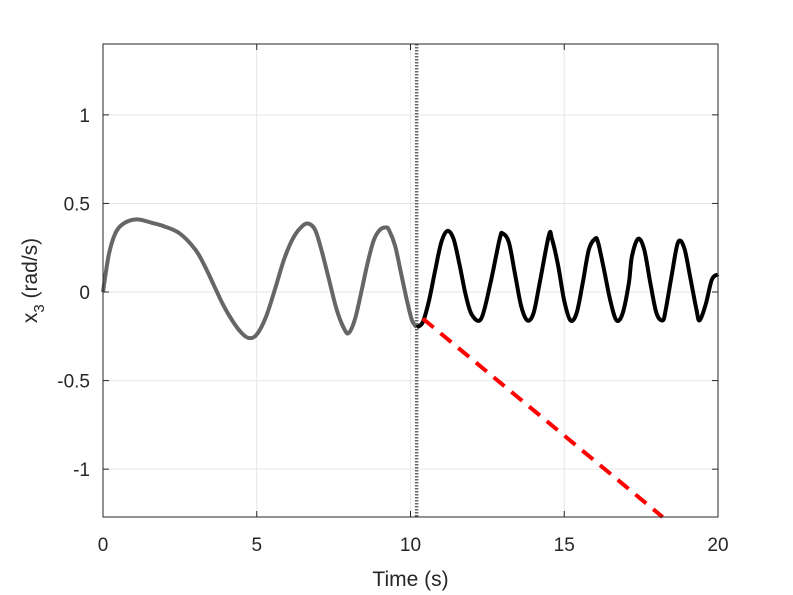  What do you see at coordinates (84, 293) in the screenshot?
I see `y-tick-label: 0` at bounding box center [84, 293].